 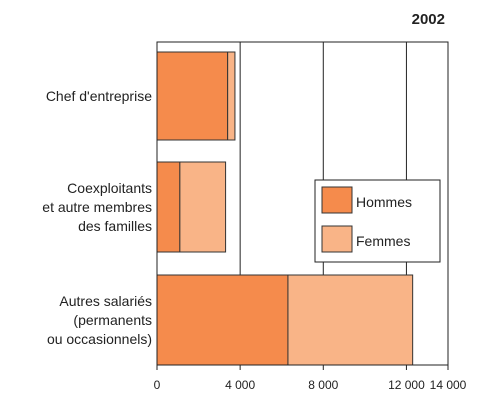 What do you see at coordinates (383, 241) in the screenshot?
I see `legend-label: Femmes` at bounding box center [383, 241].